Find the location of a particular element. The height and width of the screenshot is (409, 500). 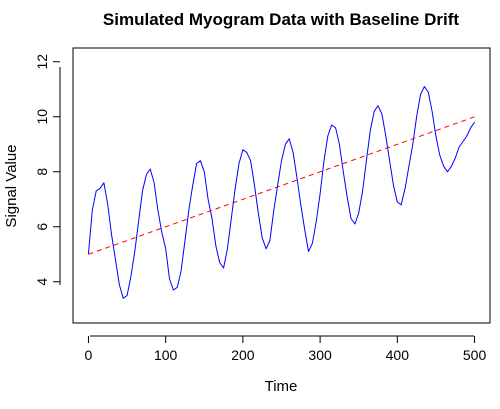

y-tick-label: 10 is located at coordinates (42, 117).